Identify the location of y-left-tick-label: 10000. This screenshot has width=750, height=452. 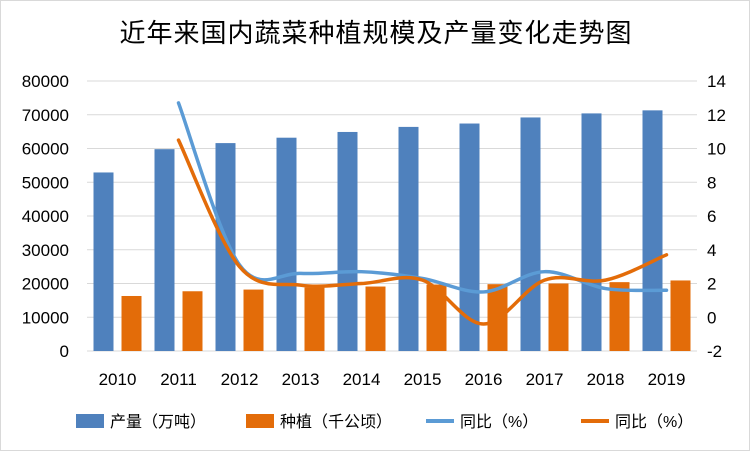
(45, 317).